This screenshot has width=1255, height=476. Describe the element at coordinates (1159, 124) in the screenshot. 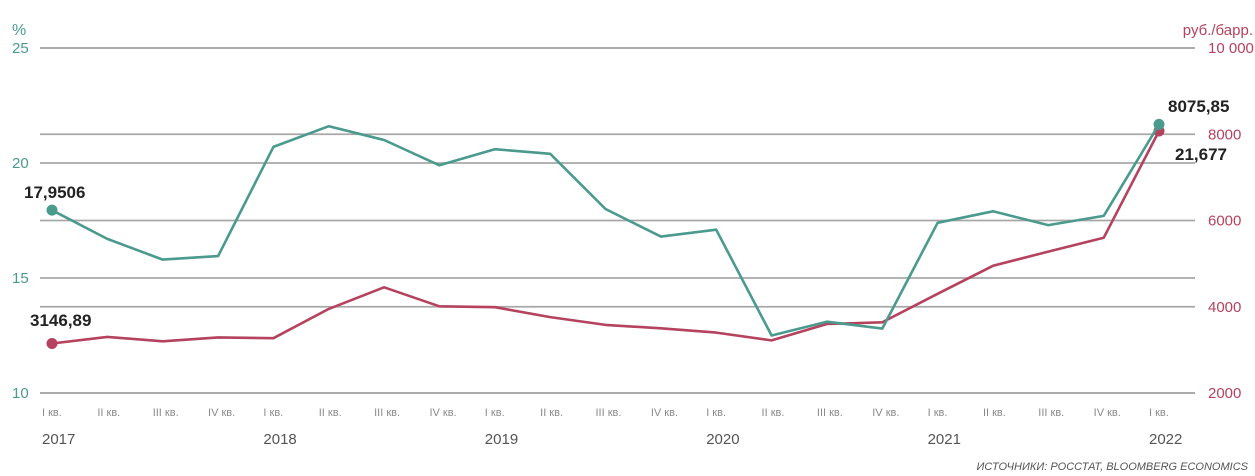

I see `series-end-point` at that location.